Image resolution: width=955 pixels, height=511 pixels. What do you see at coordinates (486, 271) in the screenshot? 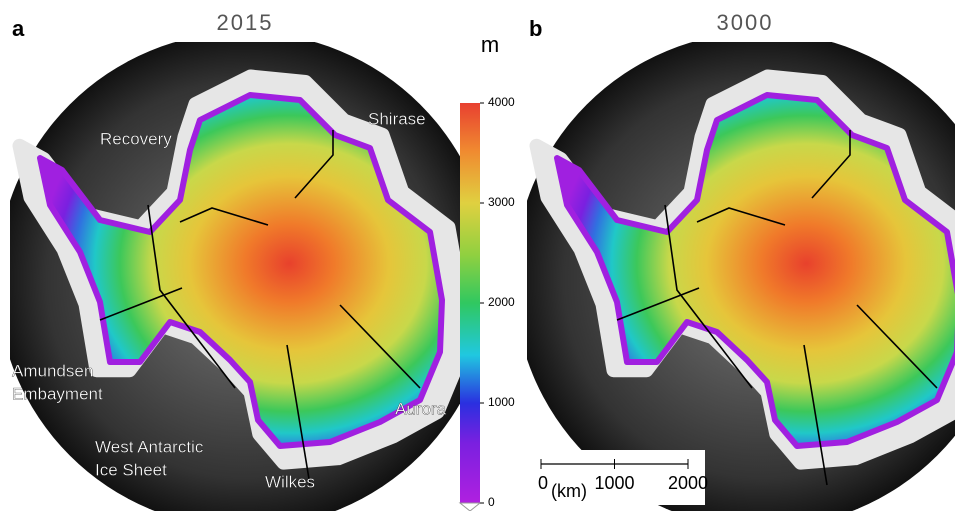
I see `colorbar: m 0 1000 2000 3000 4000` at bounding box center [486, 271].